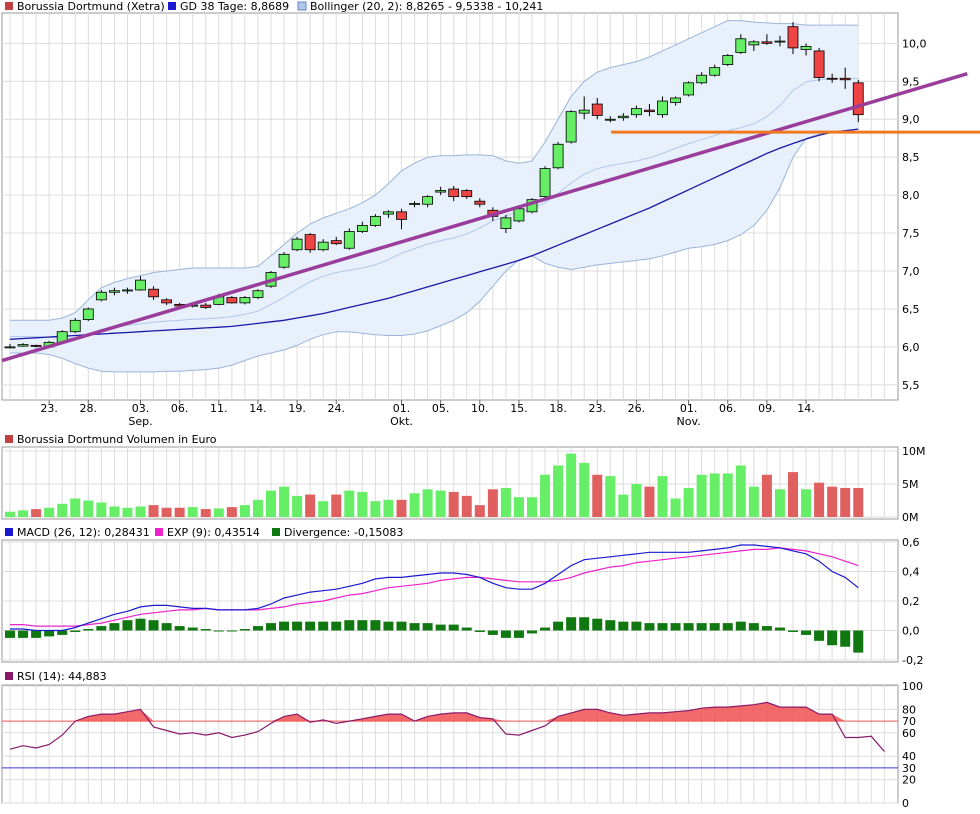 The width and height of the screenshot is (980, 814). Describe the element at coordinates (402, 408) in the screenshot. I see `x-tick-label: 01.` at that location.